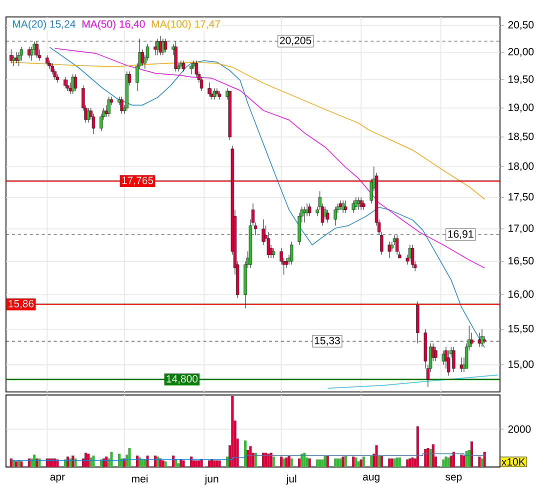 This screenshot has height=500, width=545. I want to click on x-tick-label: jul, so click(291, 479).